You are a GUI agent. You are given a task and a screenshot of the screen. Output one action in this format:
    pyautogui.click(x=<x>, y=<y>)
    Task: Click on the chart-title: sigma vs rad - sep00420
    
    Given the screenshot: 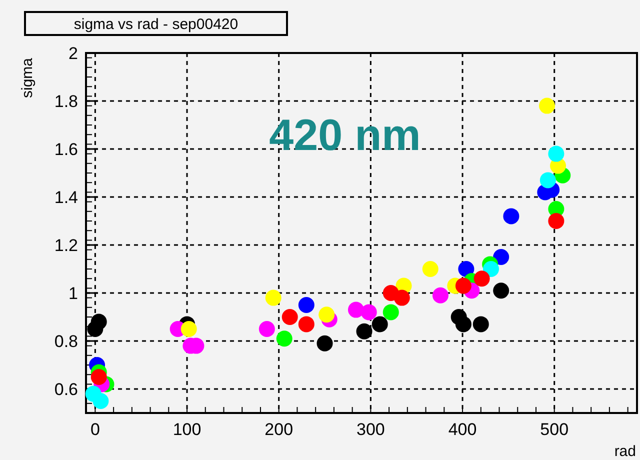 What is the action you would take?
    pyautogui.click(x=156, y=24)
    